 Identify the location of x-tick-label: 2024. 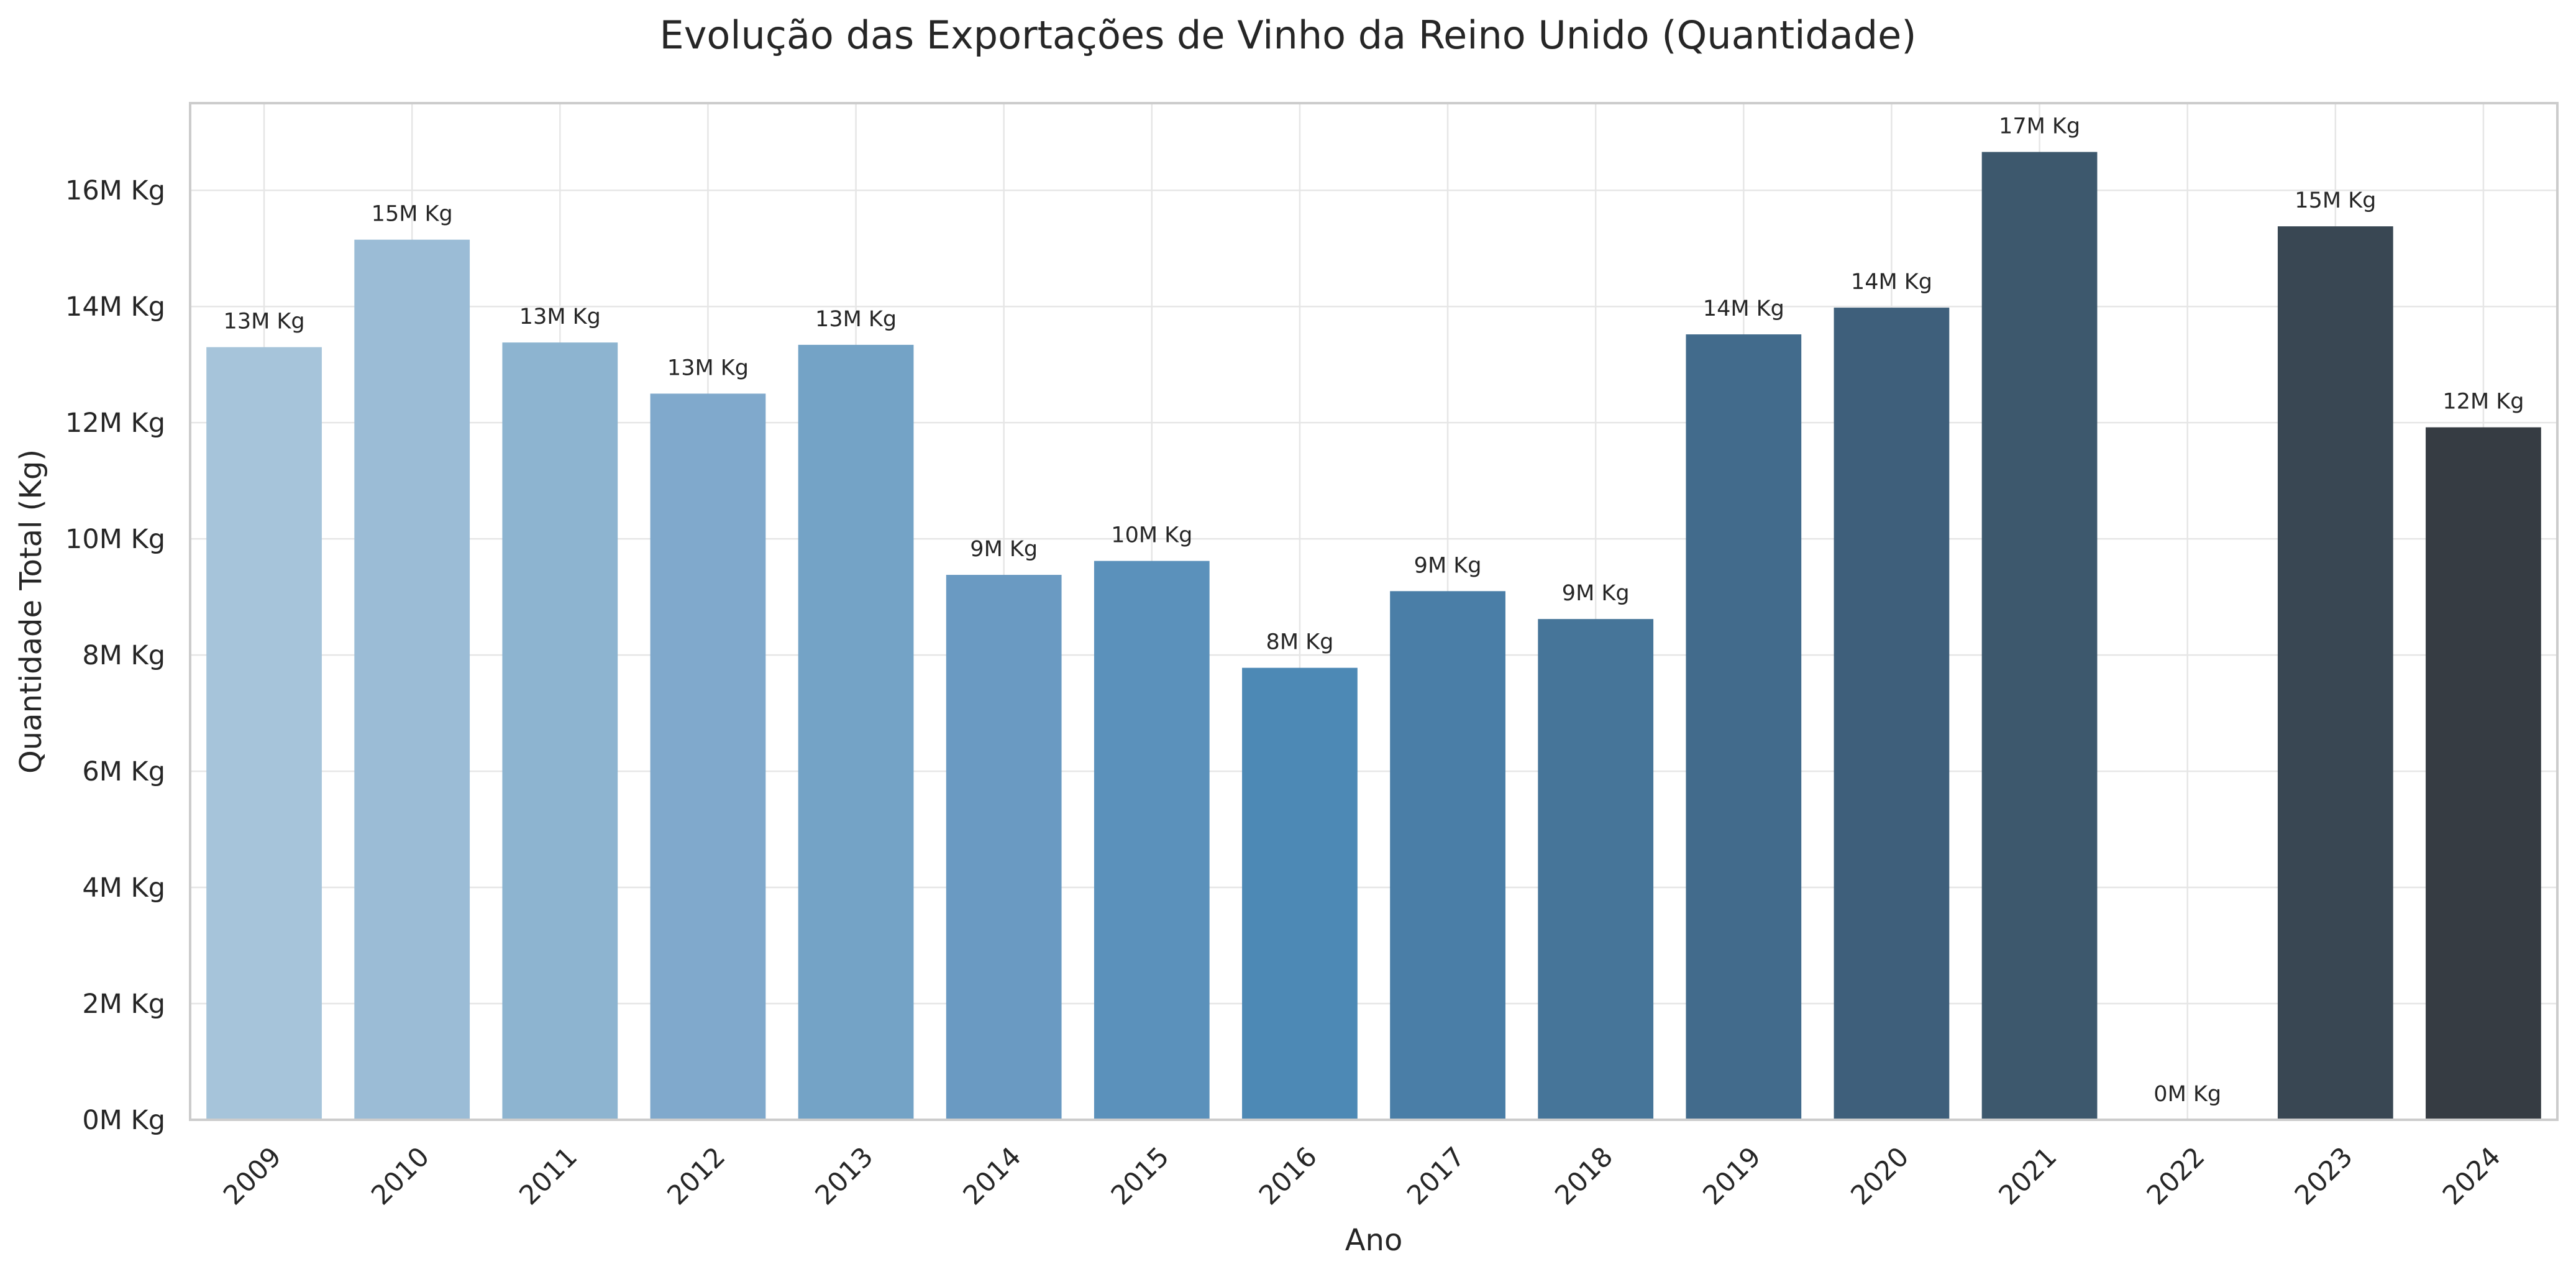
(2472, 1176).